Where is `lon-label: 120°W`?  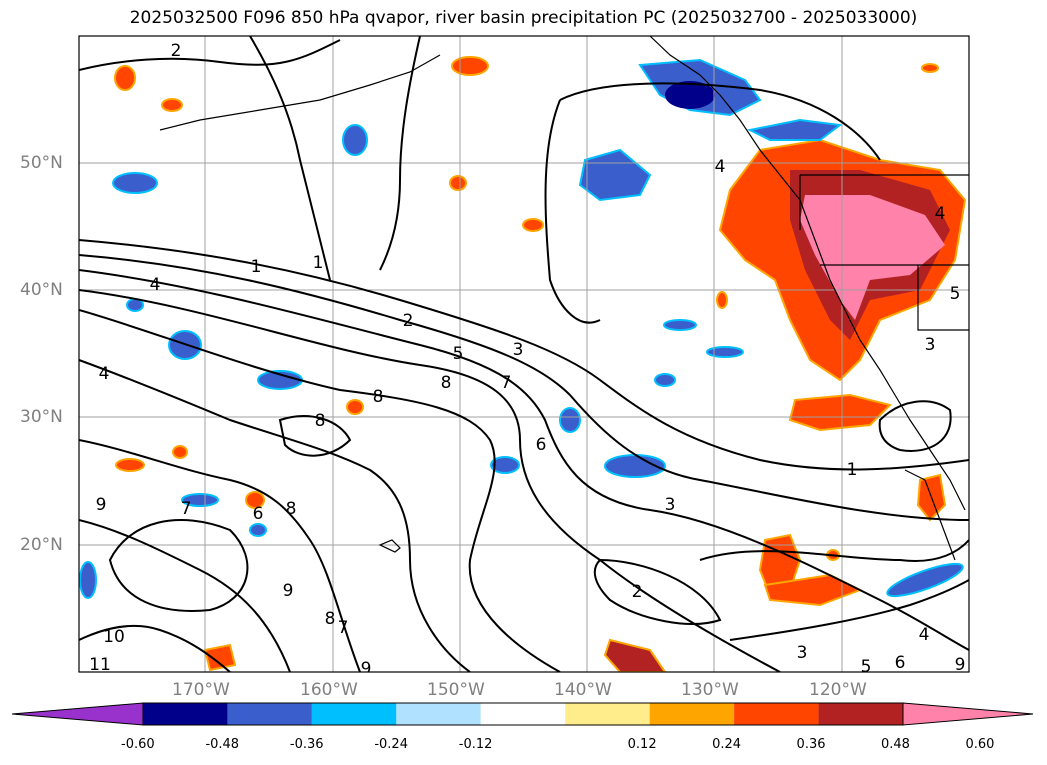
lon-label: 120°W is located at coordinates (838, 690).